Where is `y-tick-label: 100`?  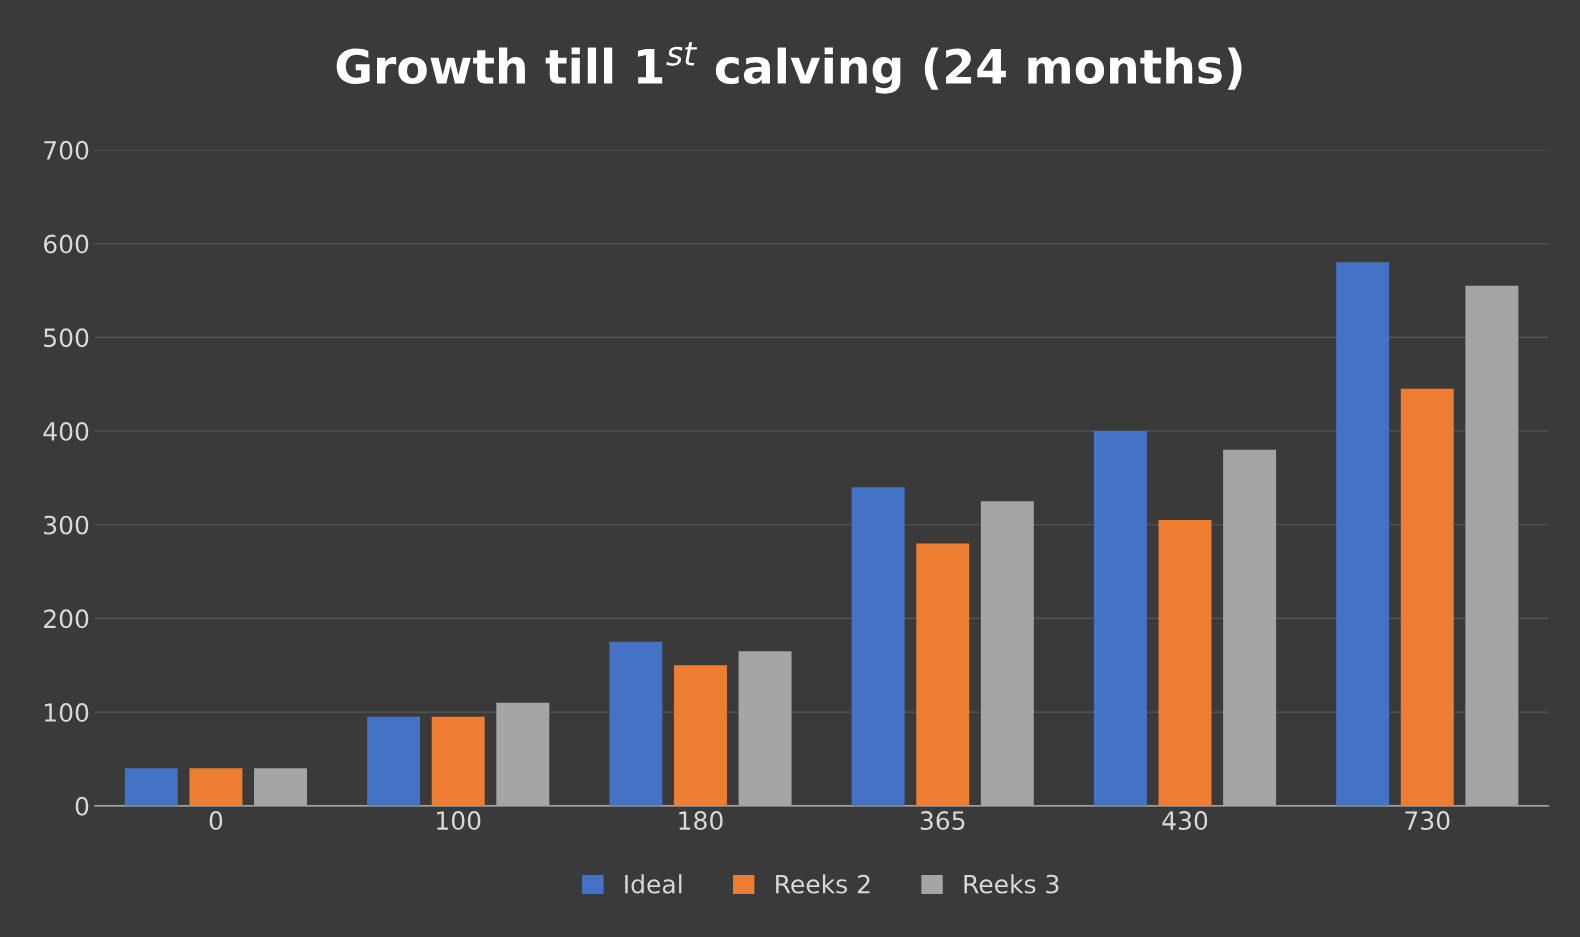
y-tick-label: 100 is located at coordinates (66, 712).